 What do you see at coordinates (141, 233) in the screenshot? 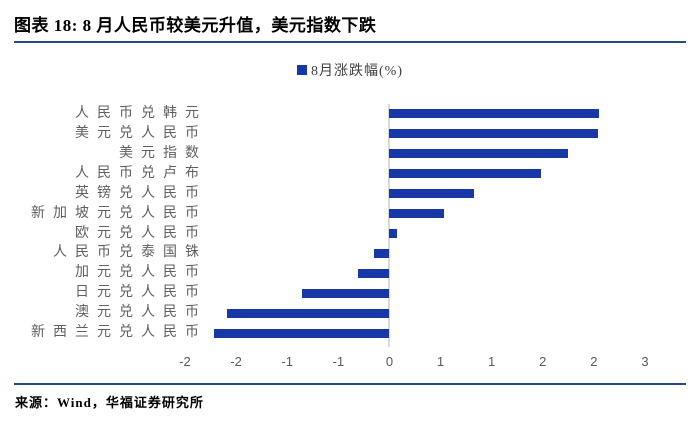
I see `category-label: 欧元兑人民币` at bounding box center [141, 233].